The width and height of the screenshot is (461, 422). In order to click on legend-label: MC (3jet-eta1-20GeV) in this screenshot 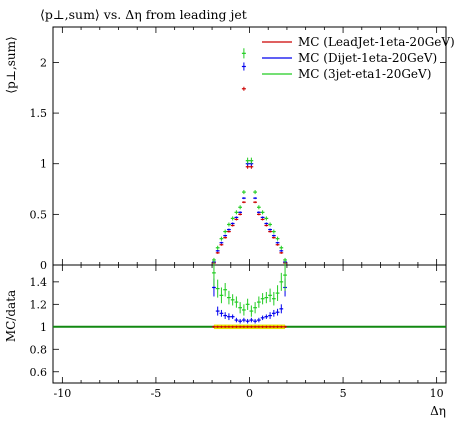, I will do `click(364, 74)`.